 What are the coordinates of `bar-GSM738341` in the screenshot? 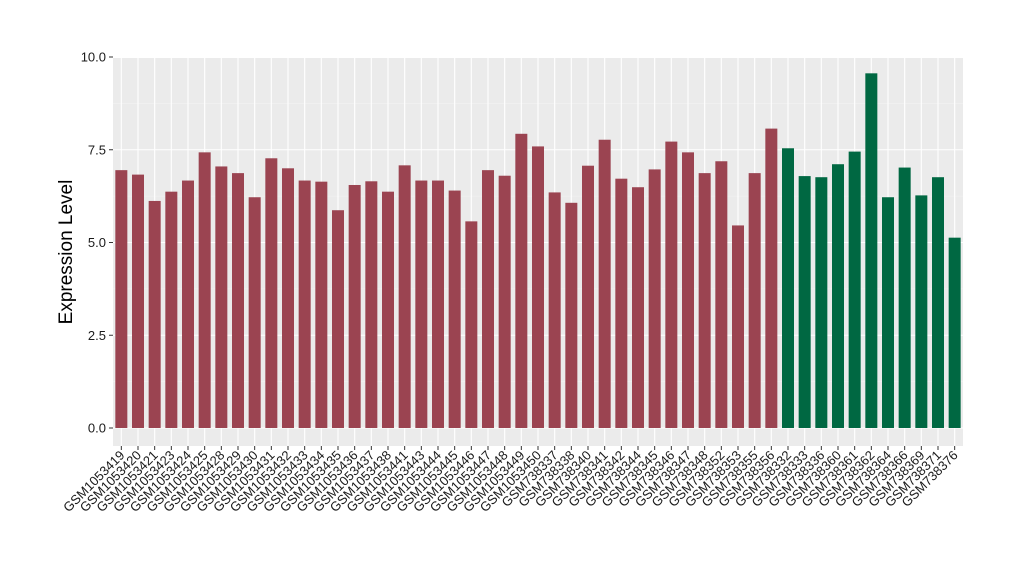 It's located at (604, 283).